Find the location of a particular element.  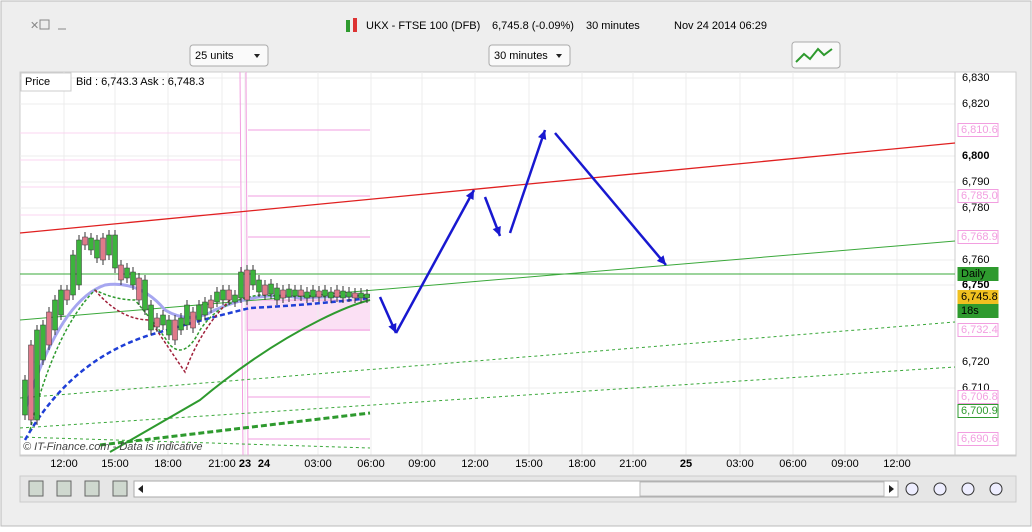

title-date: Nov 24 2014 06:29 is located at coordinates (720, 26).